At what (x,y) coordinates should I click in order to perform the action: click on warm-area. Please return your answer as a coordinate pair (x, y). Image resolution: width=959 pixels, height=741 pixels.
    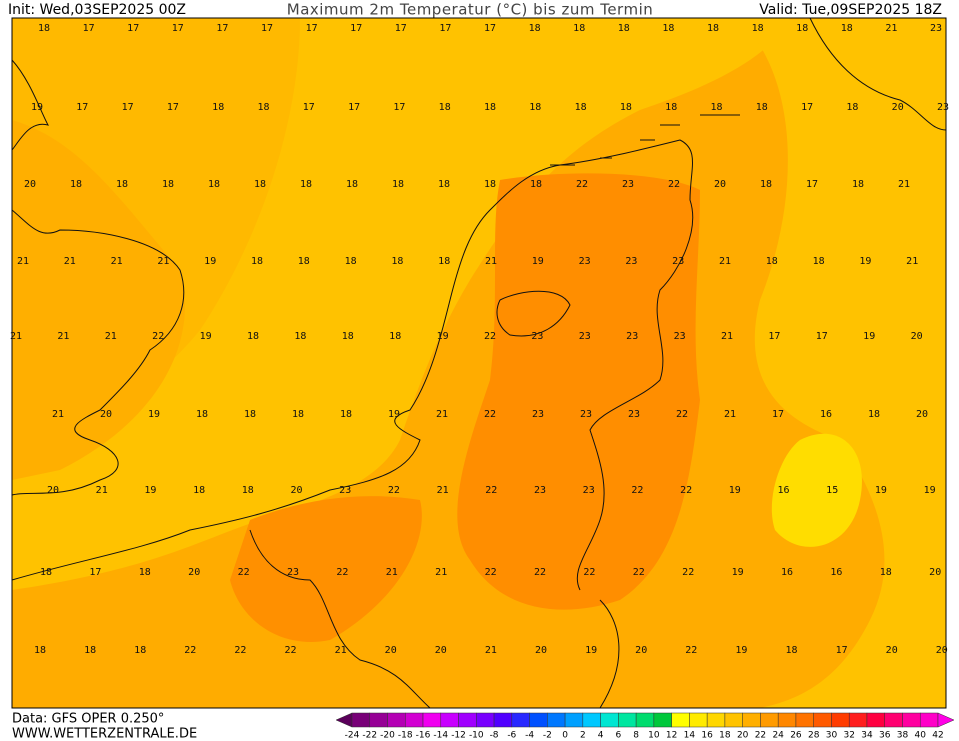
    Looking at the image, I should click on (98, 300).